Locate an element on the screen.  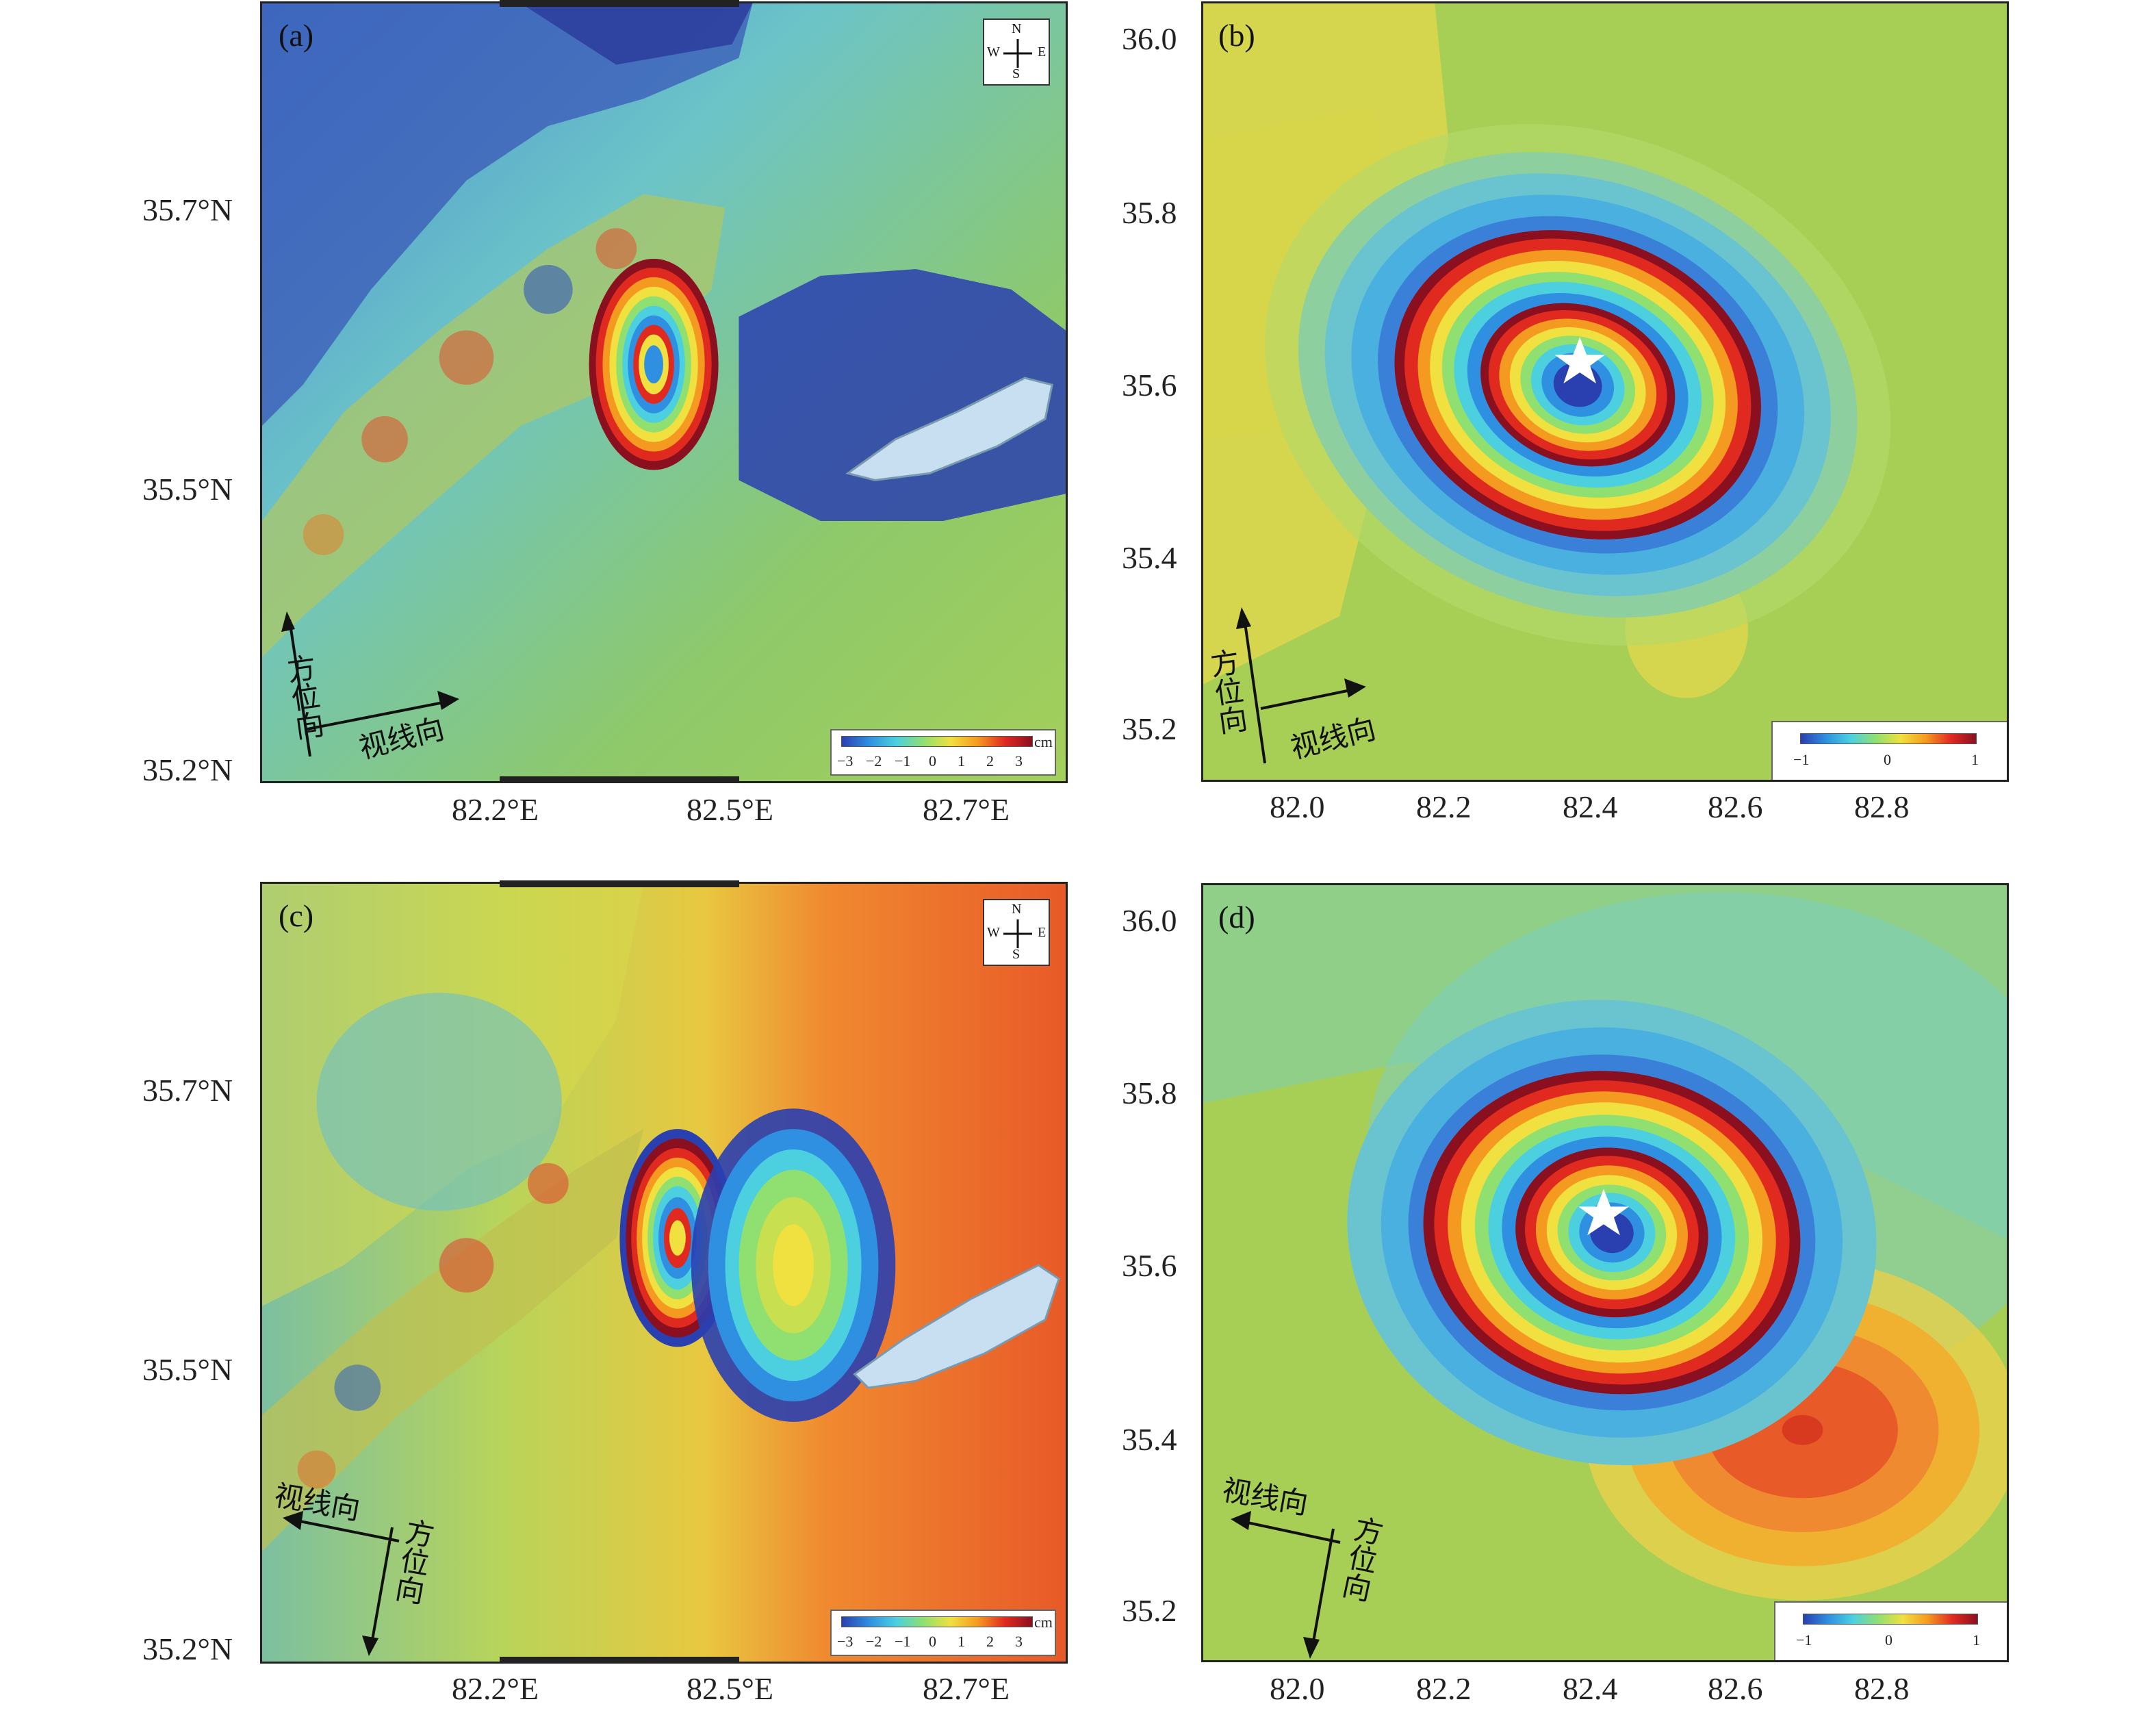
panel-c-colorbar: cm −3 −2 −1 0 1 2 3 is located at coordinates (943, 1633).